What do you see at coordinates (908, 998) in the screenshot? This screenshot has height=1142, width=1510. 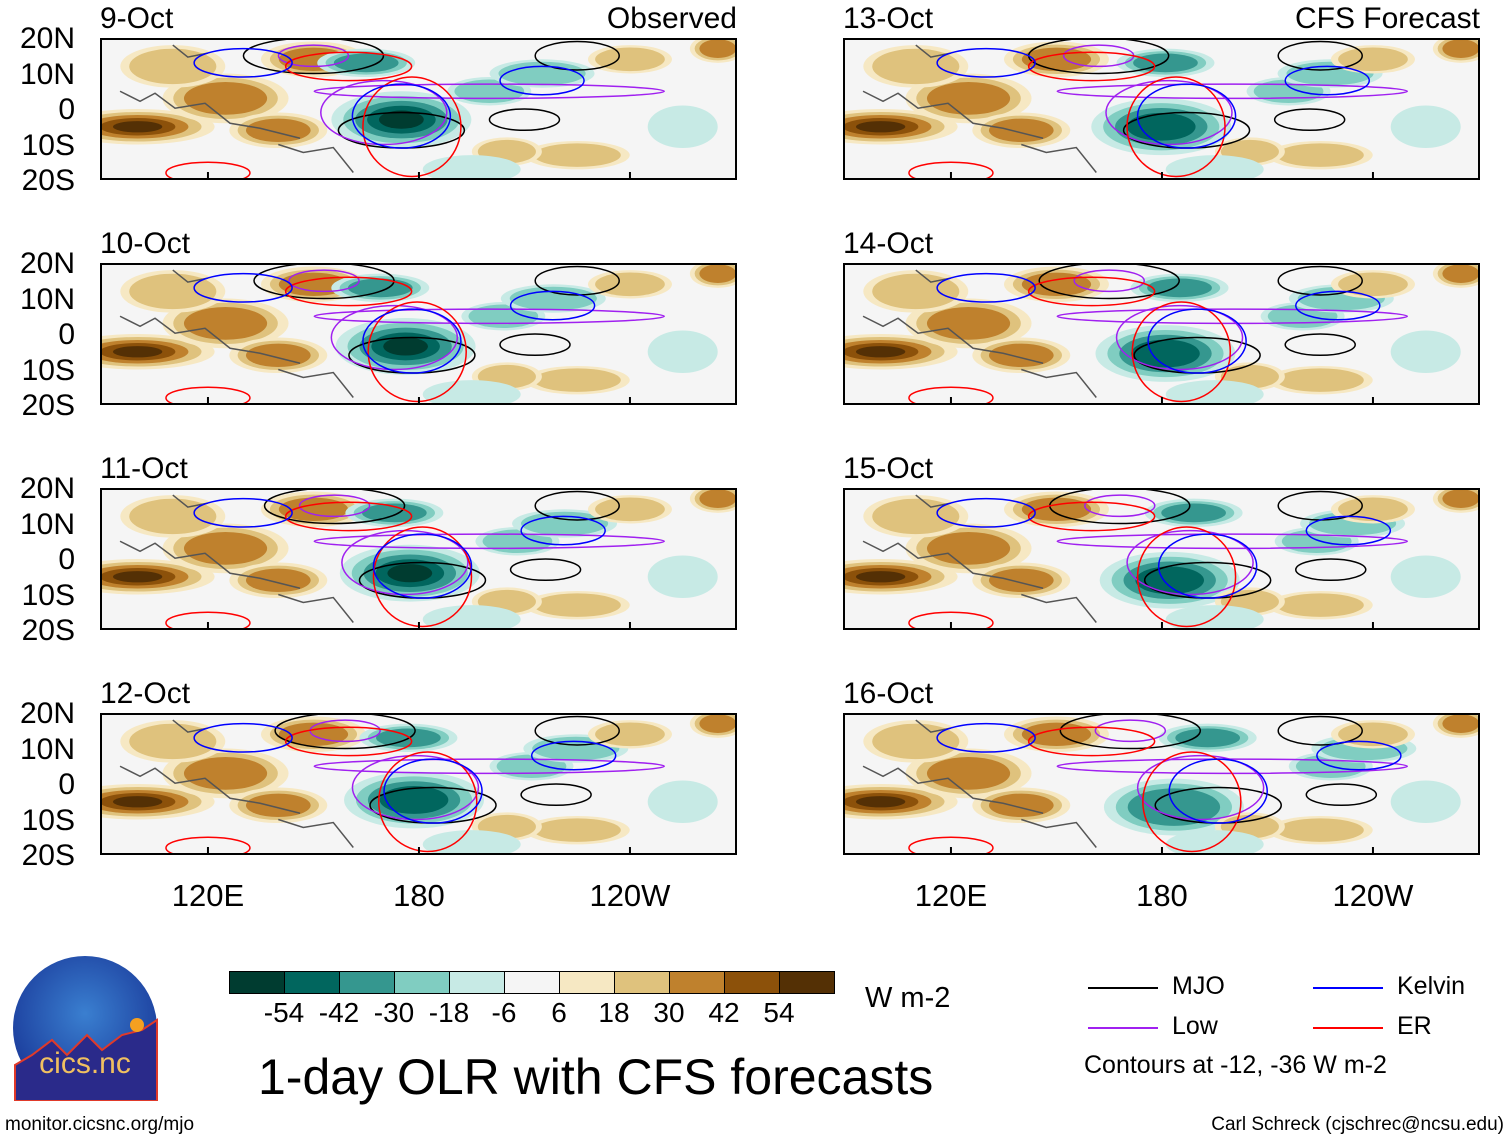 I see `units-label: W m-2` at bounding box center [908, 998].